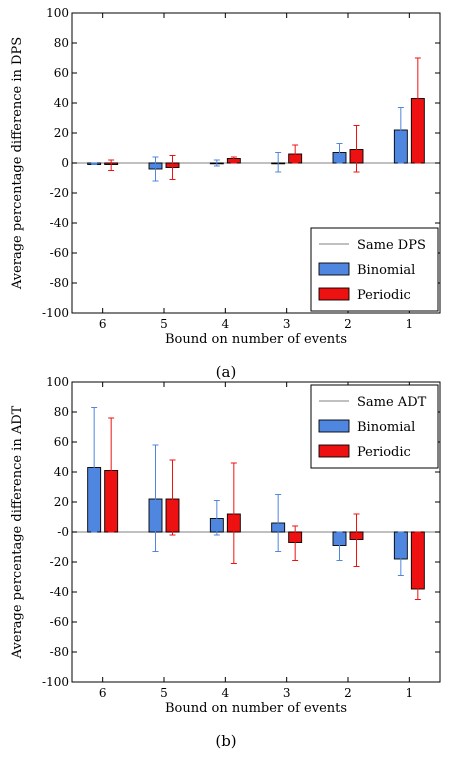 The height and width of the screenshot is (757, 450). What do you see at coordinates (226, 372) in the screenshot?
I see `caption: (a)` at bounding box center [226, 372].